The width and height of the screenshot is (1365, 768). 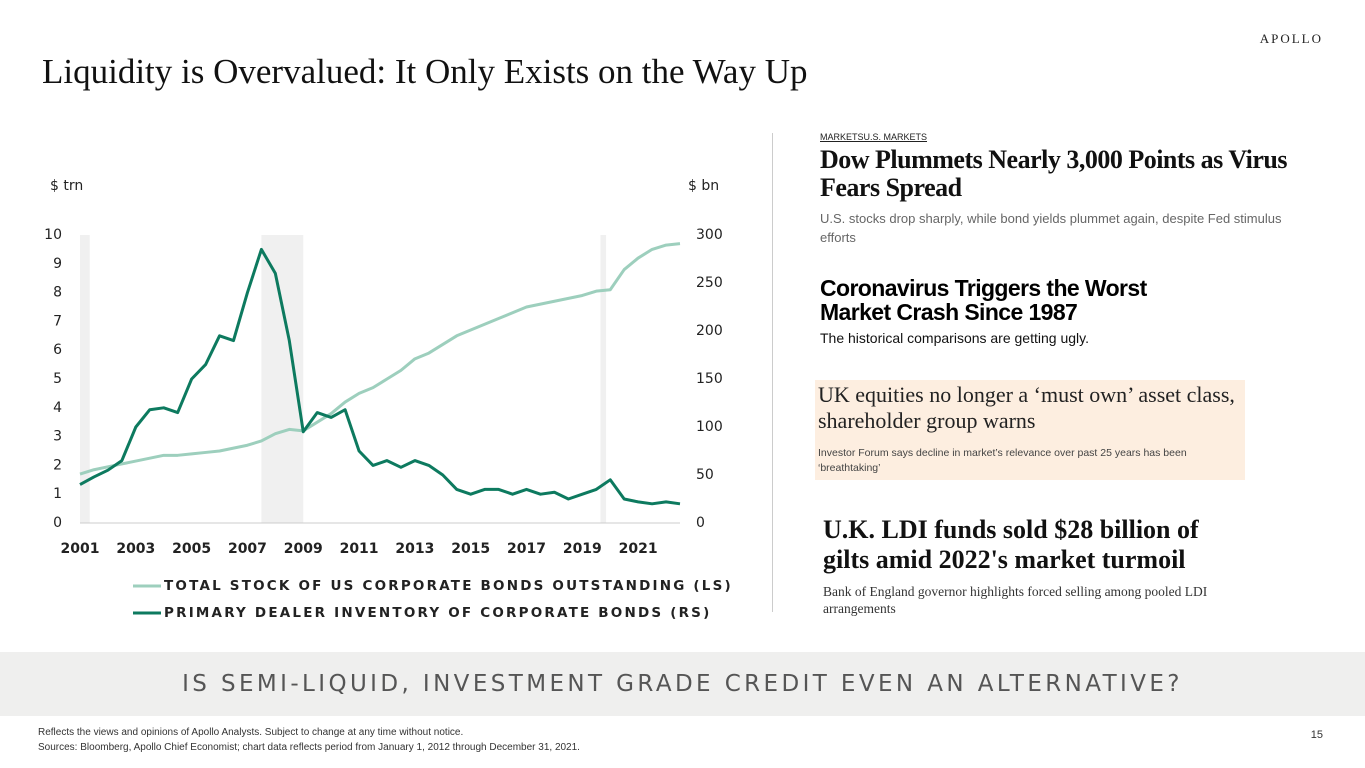 I want to click on y2-axis-label: $ bn, so click(x=703, y=186).